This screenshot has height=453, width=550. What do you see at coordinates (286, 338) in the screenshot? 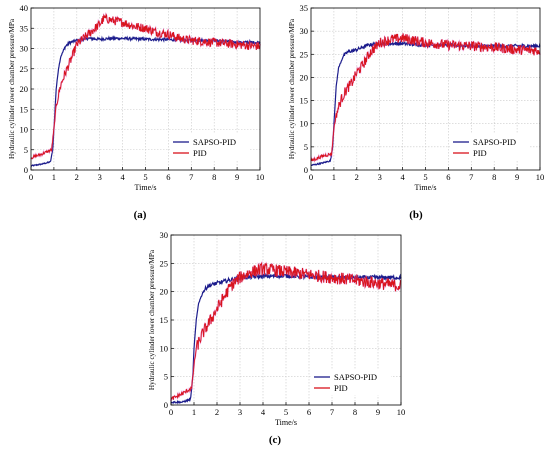
I see `series-line-sapso-pid` at bounding box center [286, 338].